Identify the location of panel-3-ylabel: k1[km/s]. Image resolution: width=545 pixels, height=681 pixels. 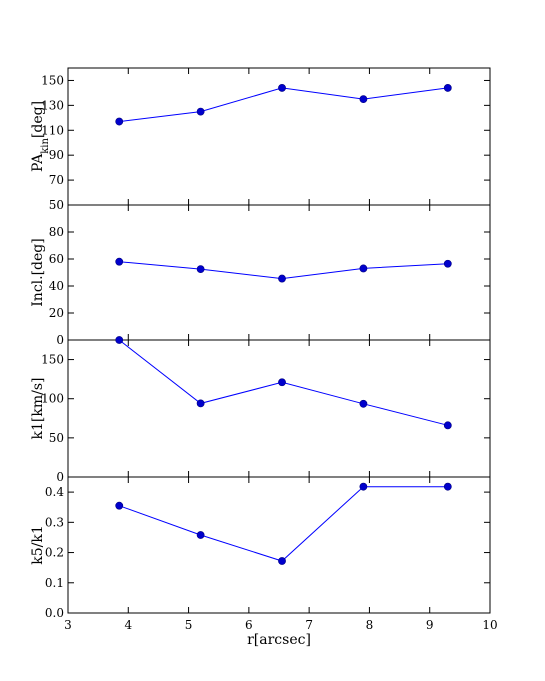
(38, 409).